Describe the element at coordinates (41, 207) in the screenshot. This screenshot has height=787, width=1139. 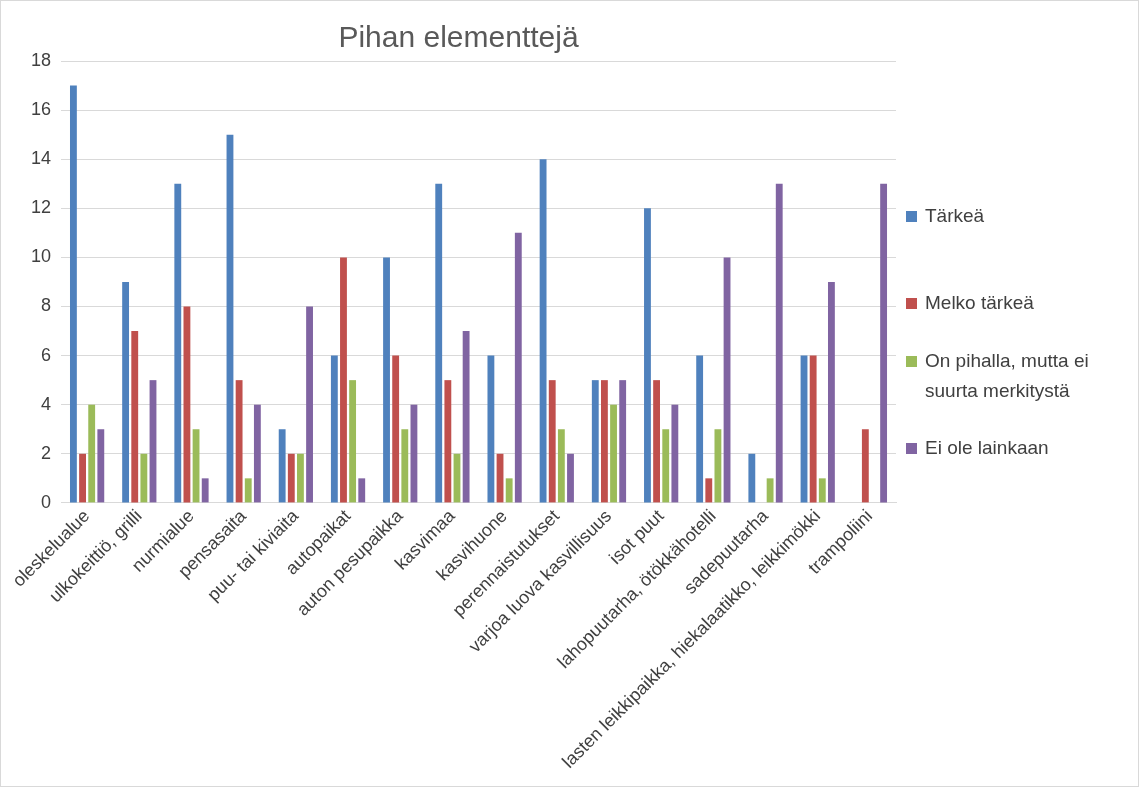
I see `y-tick-label: 12` at that location.